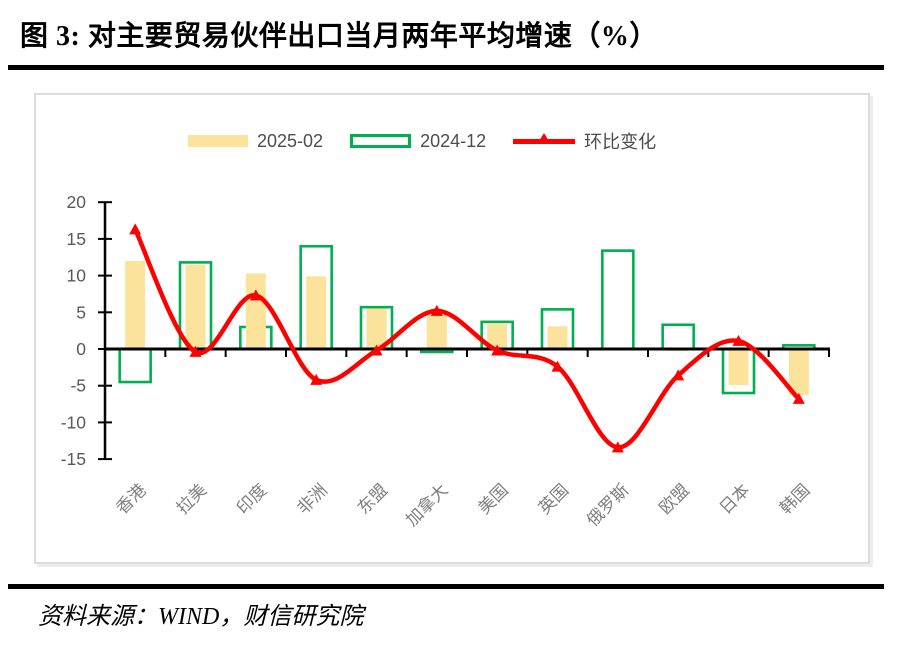 The height and width of the screenshot is (650, 903). Describe the element at coordinates (372, 498) in the screenshot. I see `svg-text: 东盟` at that location.